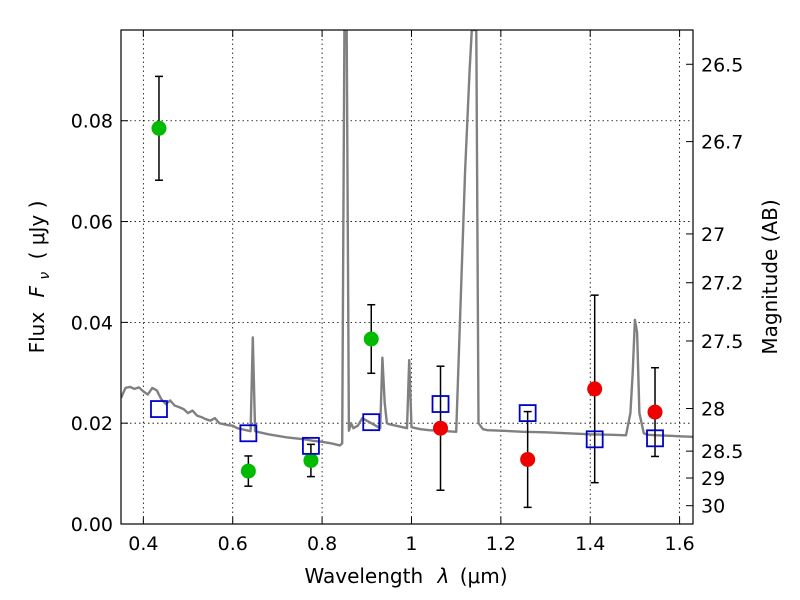  Describe the element at coordinates (722, 342) in the screenshot. I see `y2-tick-label: 27.5` at that location.